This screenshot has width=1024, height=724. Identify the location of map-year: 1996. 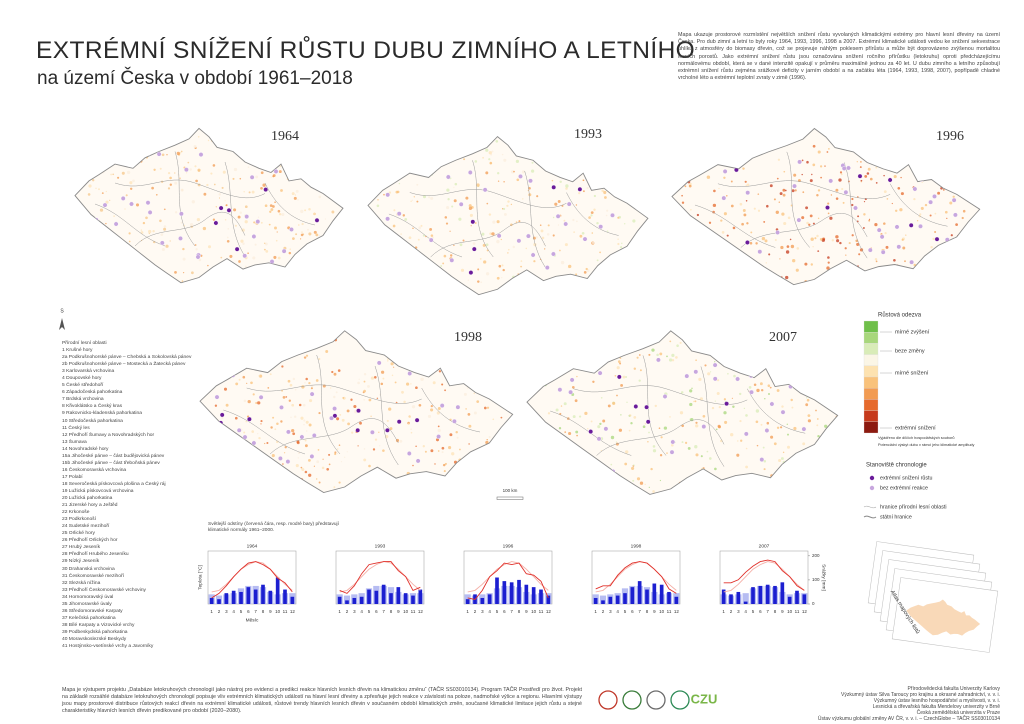
(950, 136).